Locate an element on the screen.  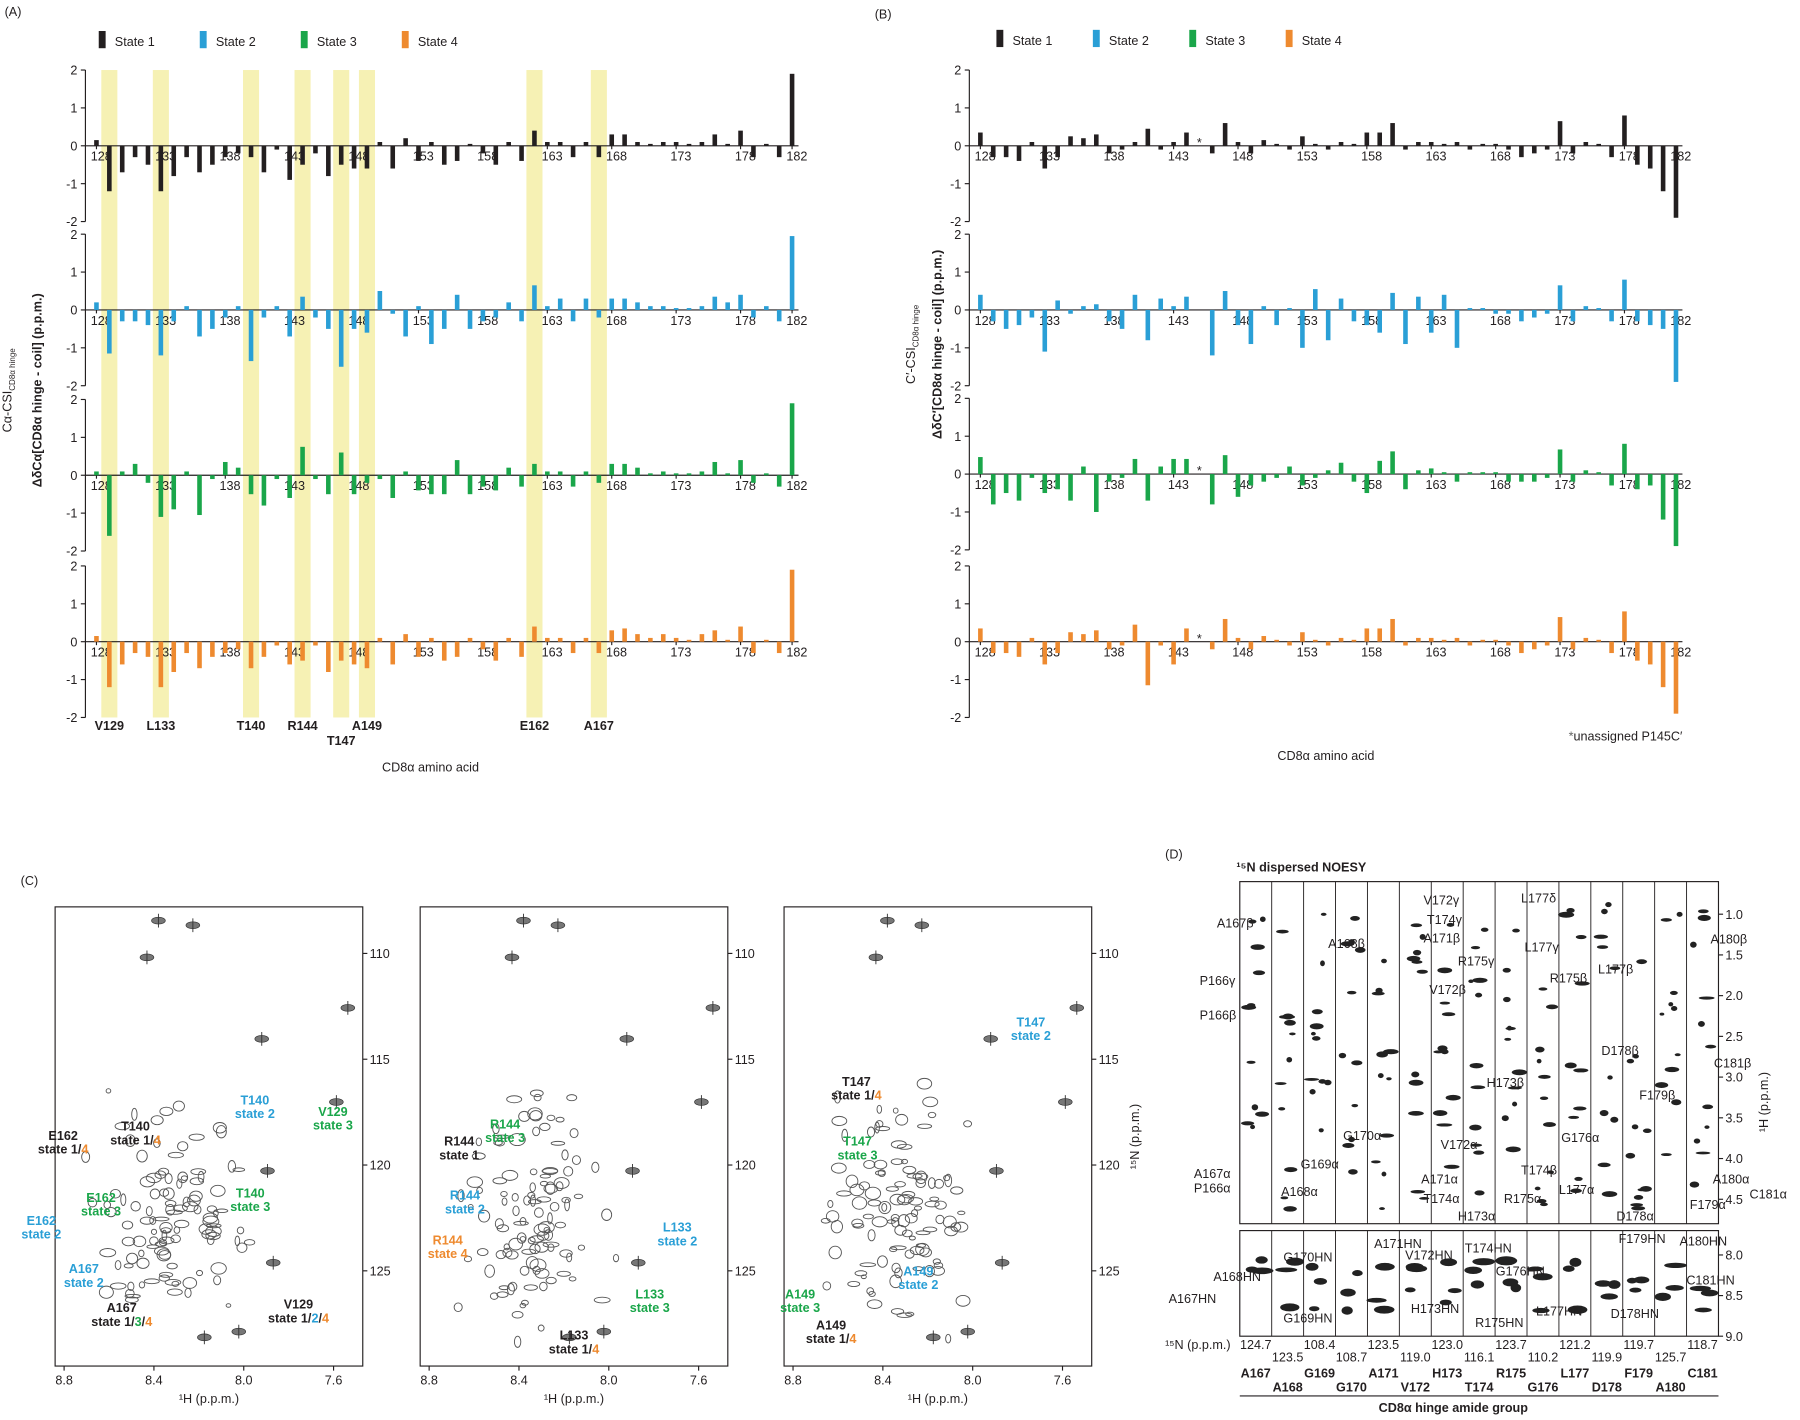
y-axis-label-main: Cα-CSI is located at coordinates (7, 412).